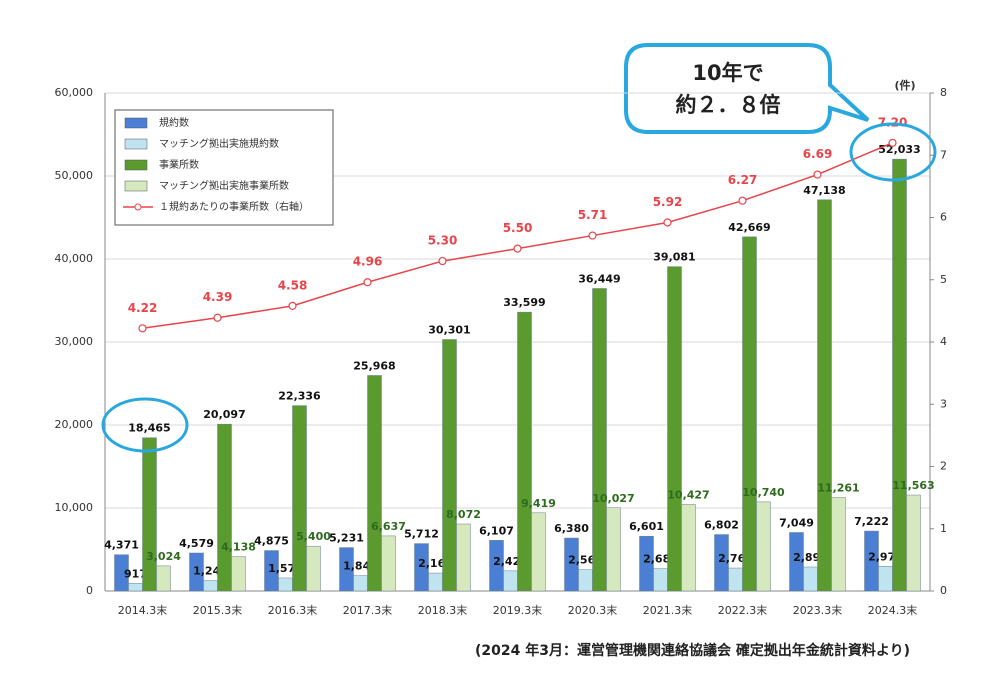 The height and width of the screenshot is (674, 989). Describe the element at coordinates (218, 610) in the screenshot. I see `x-tick-label: 2015.3末` at that location.